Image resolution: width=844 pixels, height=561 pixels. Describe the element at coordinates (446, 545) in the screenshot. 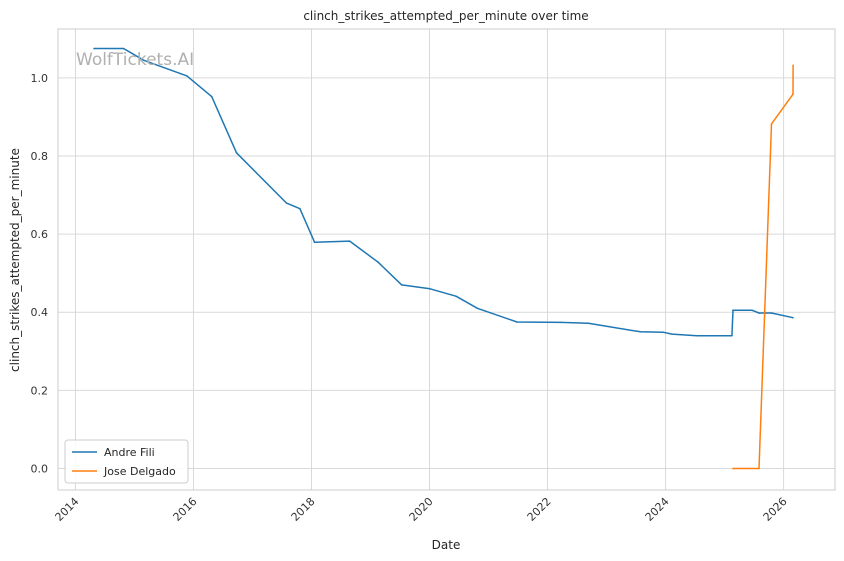

I see `x-axis-label: Date` at that location.